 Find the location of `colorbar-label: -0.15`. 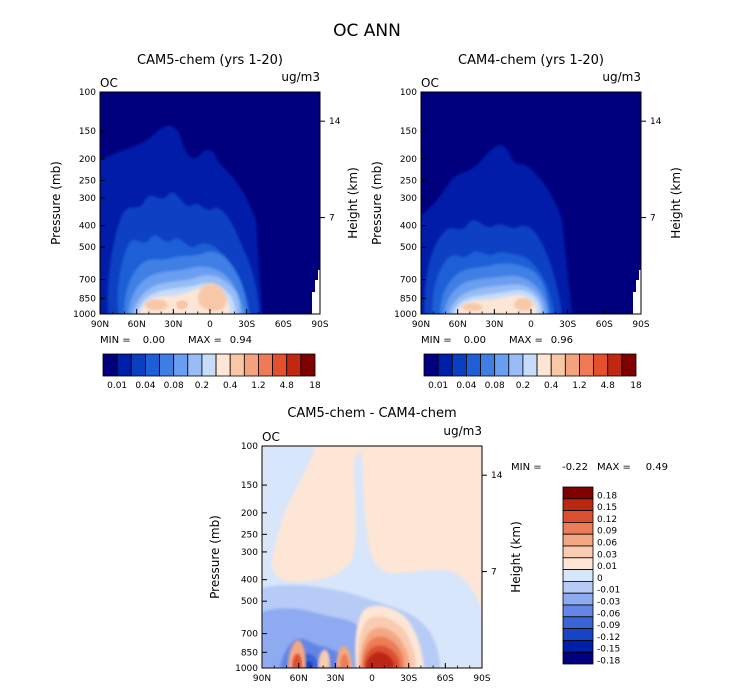

colorbar-label: -0.15 is located at coordinates (608, 650).